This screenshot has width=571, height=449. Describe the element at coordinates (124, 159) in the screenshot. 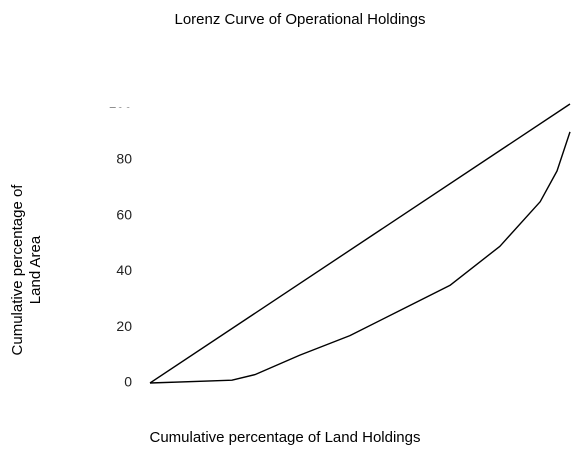

I see `y-tick-label: 80` at that location.